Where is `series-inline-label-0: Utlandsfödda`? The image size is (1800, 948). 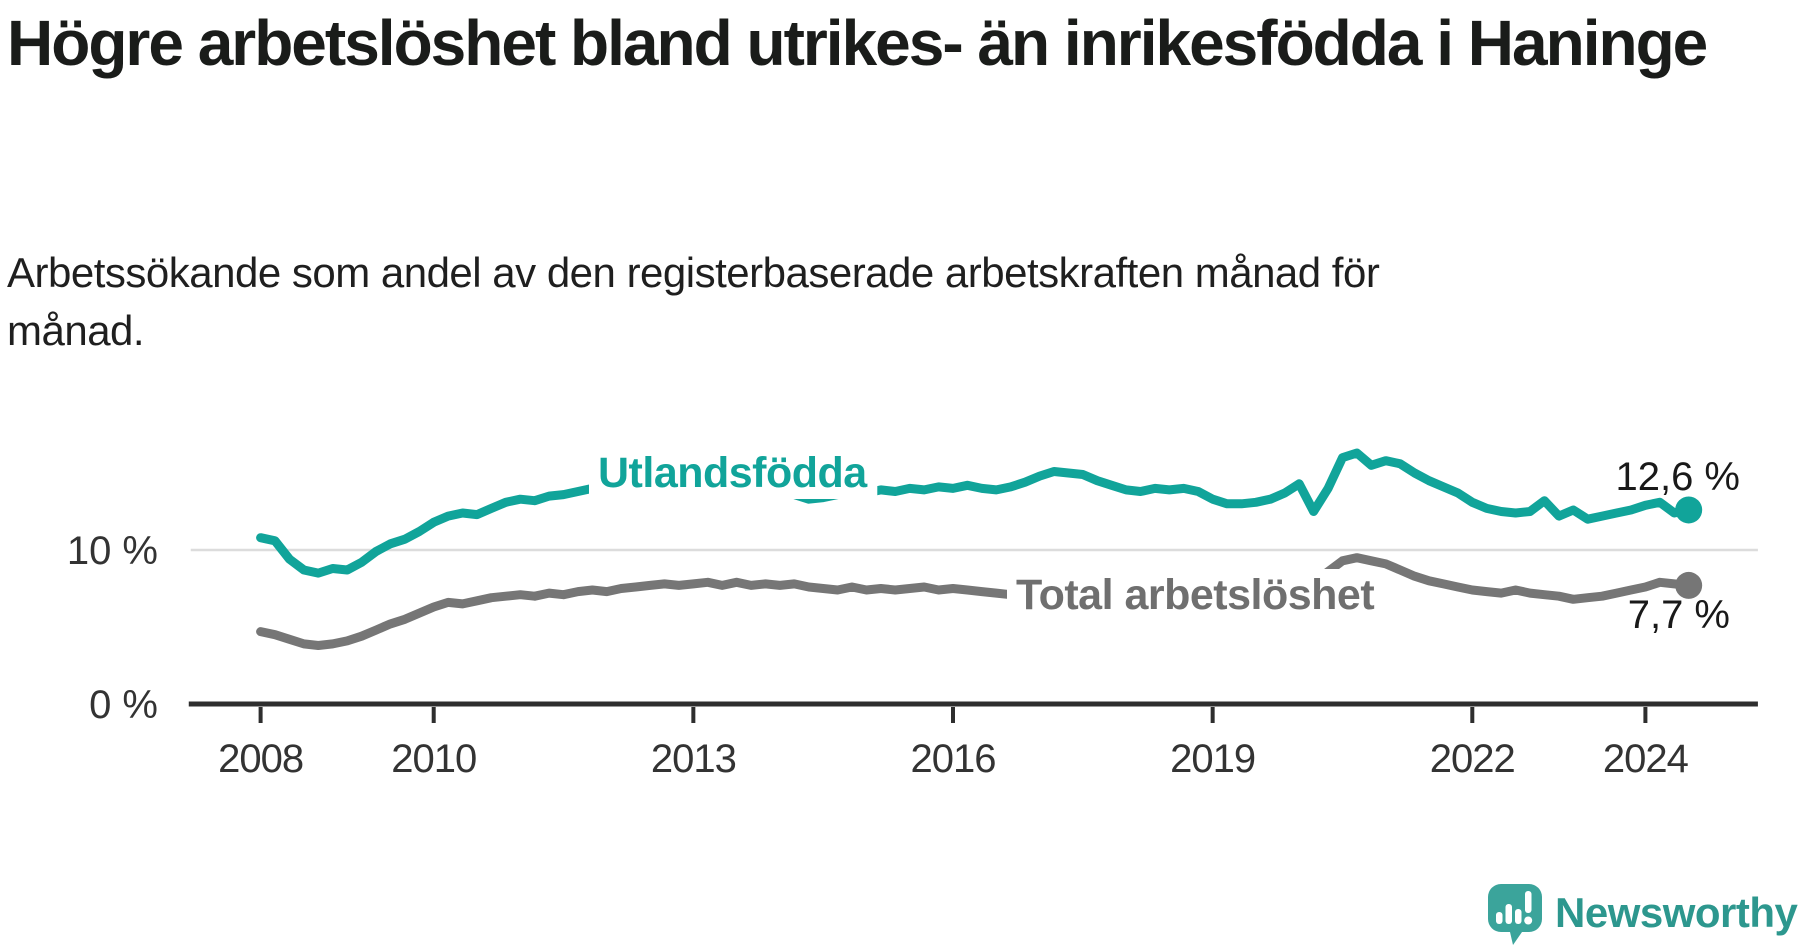
series-inline-label-0: Utlandsfödda is located at coordinates (733, 473).